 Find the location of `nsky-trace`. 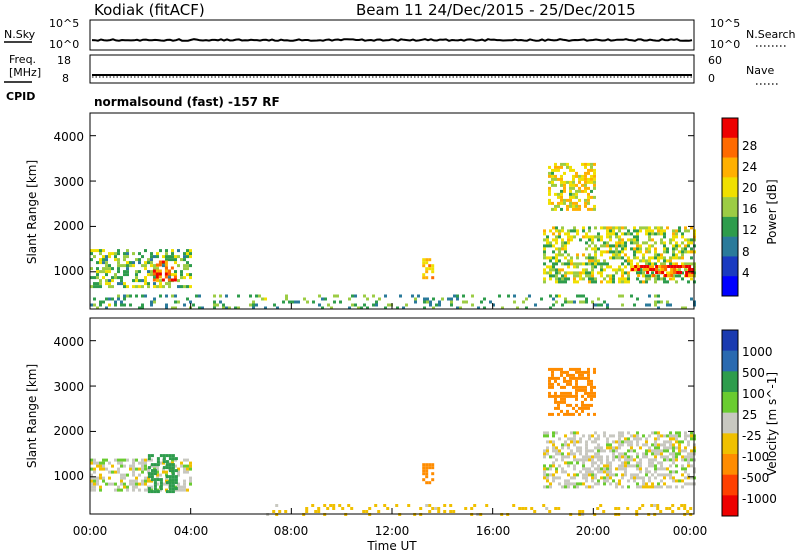

nsky-trace is located at coordinates (392, 40).